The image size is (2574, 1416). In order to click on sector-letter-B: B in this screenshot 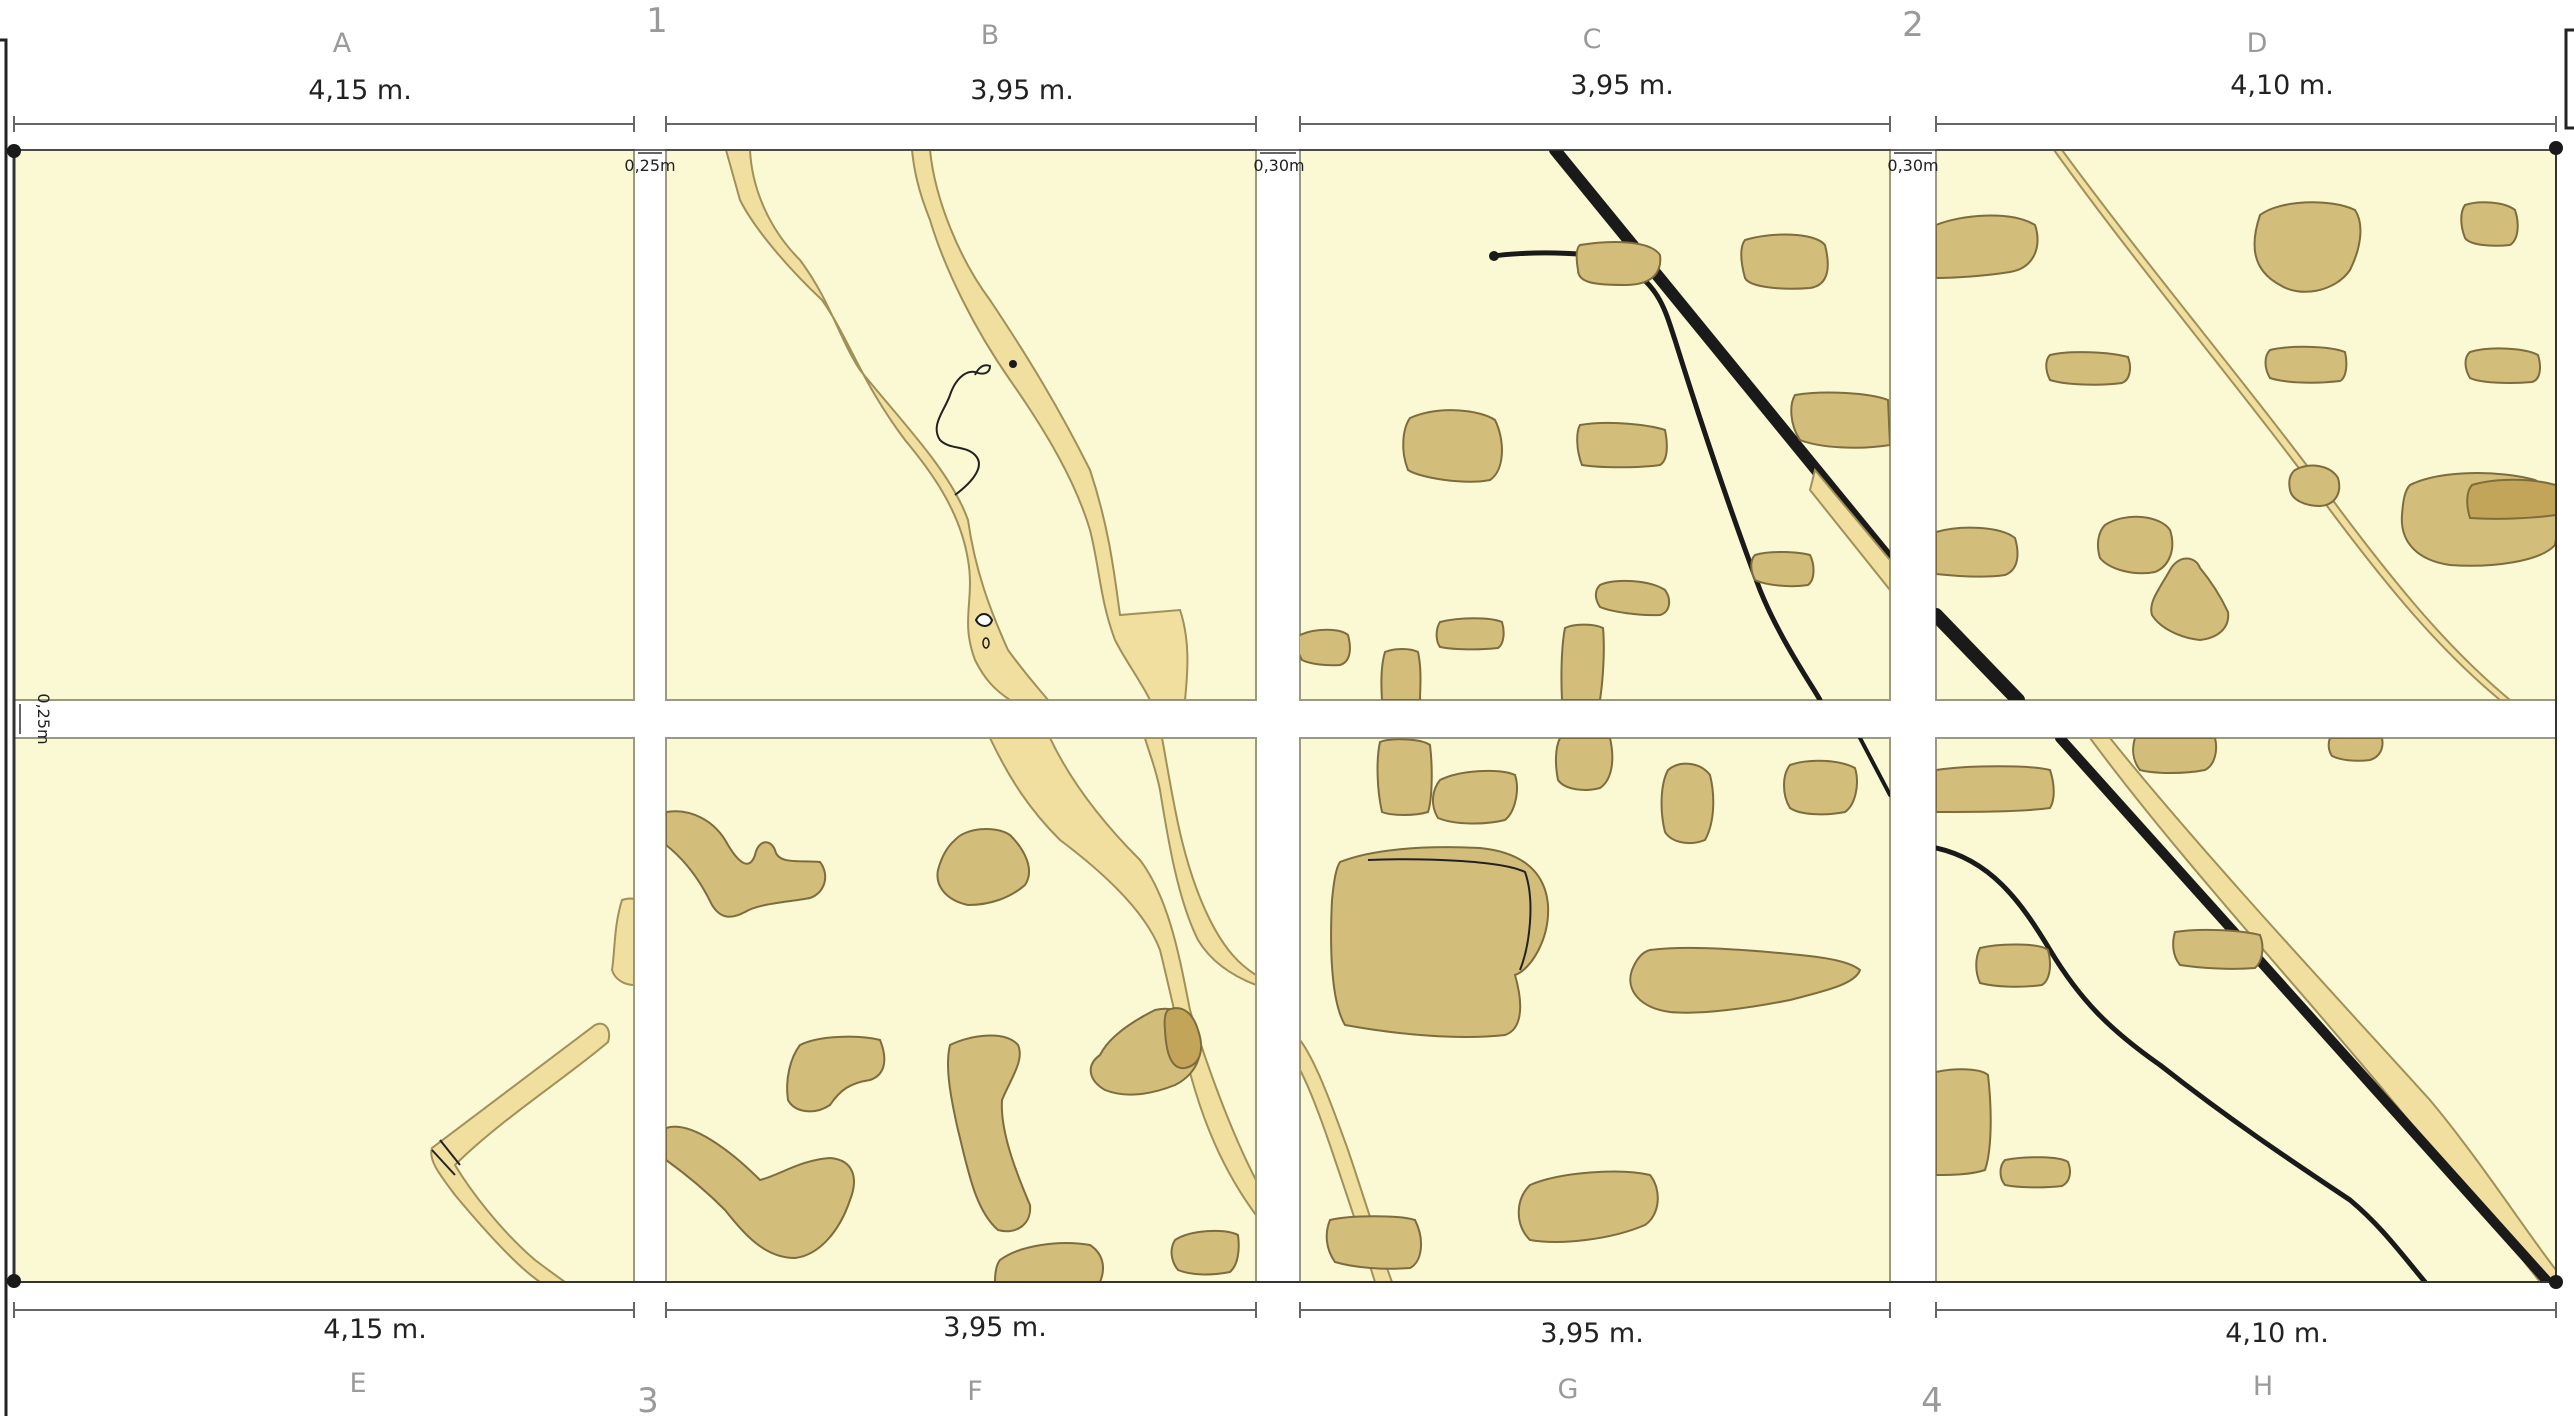, I will do `click(990, 35)`.